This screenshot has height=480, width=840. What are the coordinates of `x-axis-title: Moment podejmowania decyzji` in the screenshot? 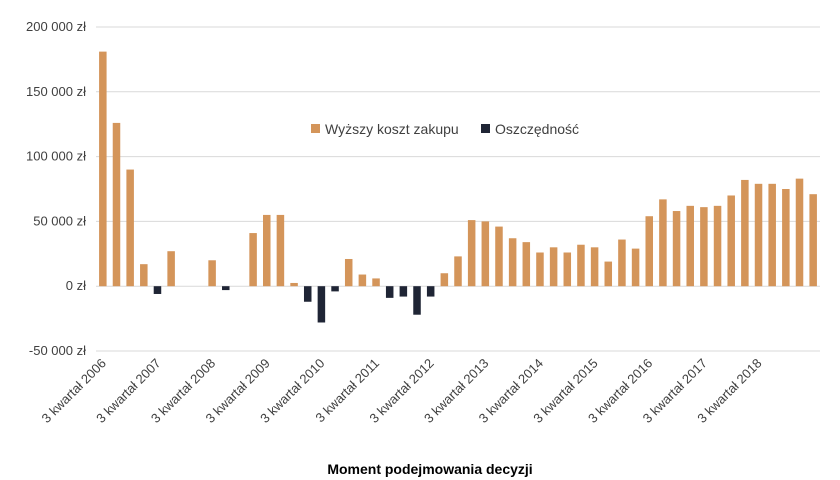 It's located at (429, 469).